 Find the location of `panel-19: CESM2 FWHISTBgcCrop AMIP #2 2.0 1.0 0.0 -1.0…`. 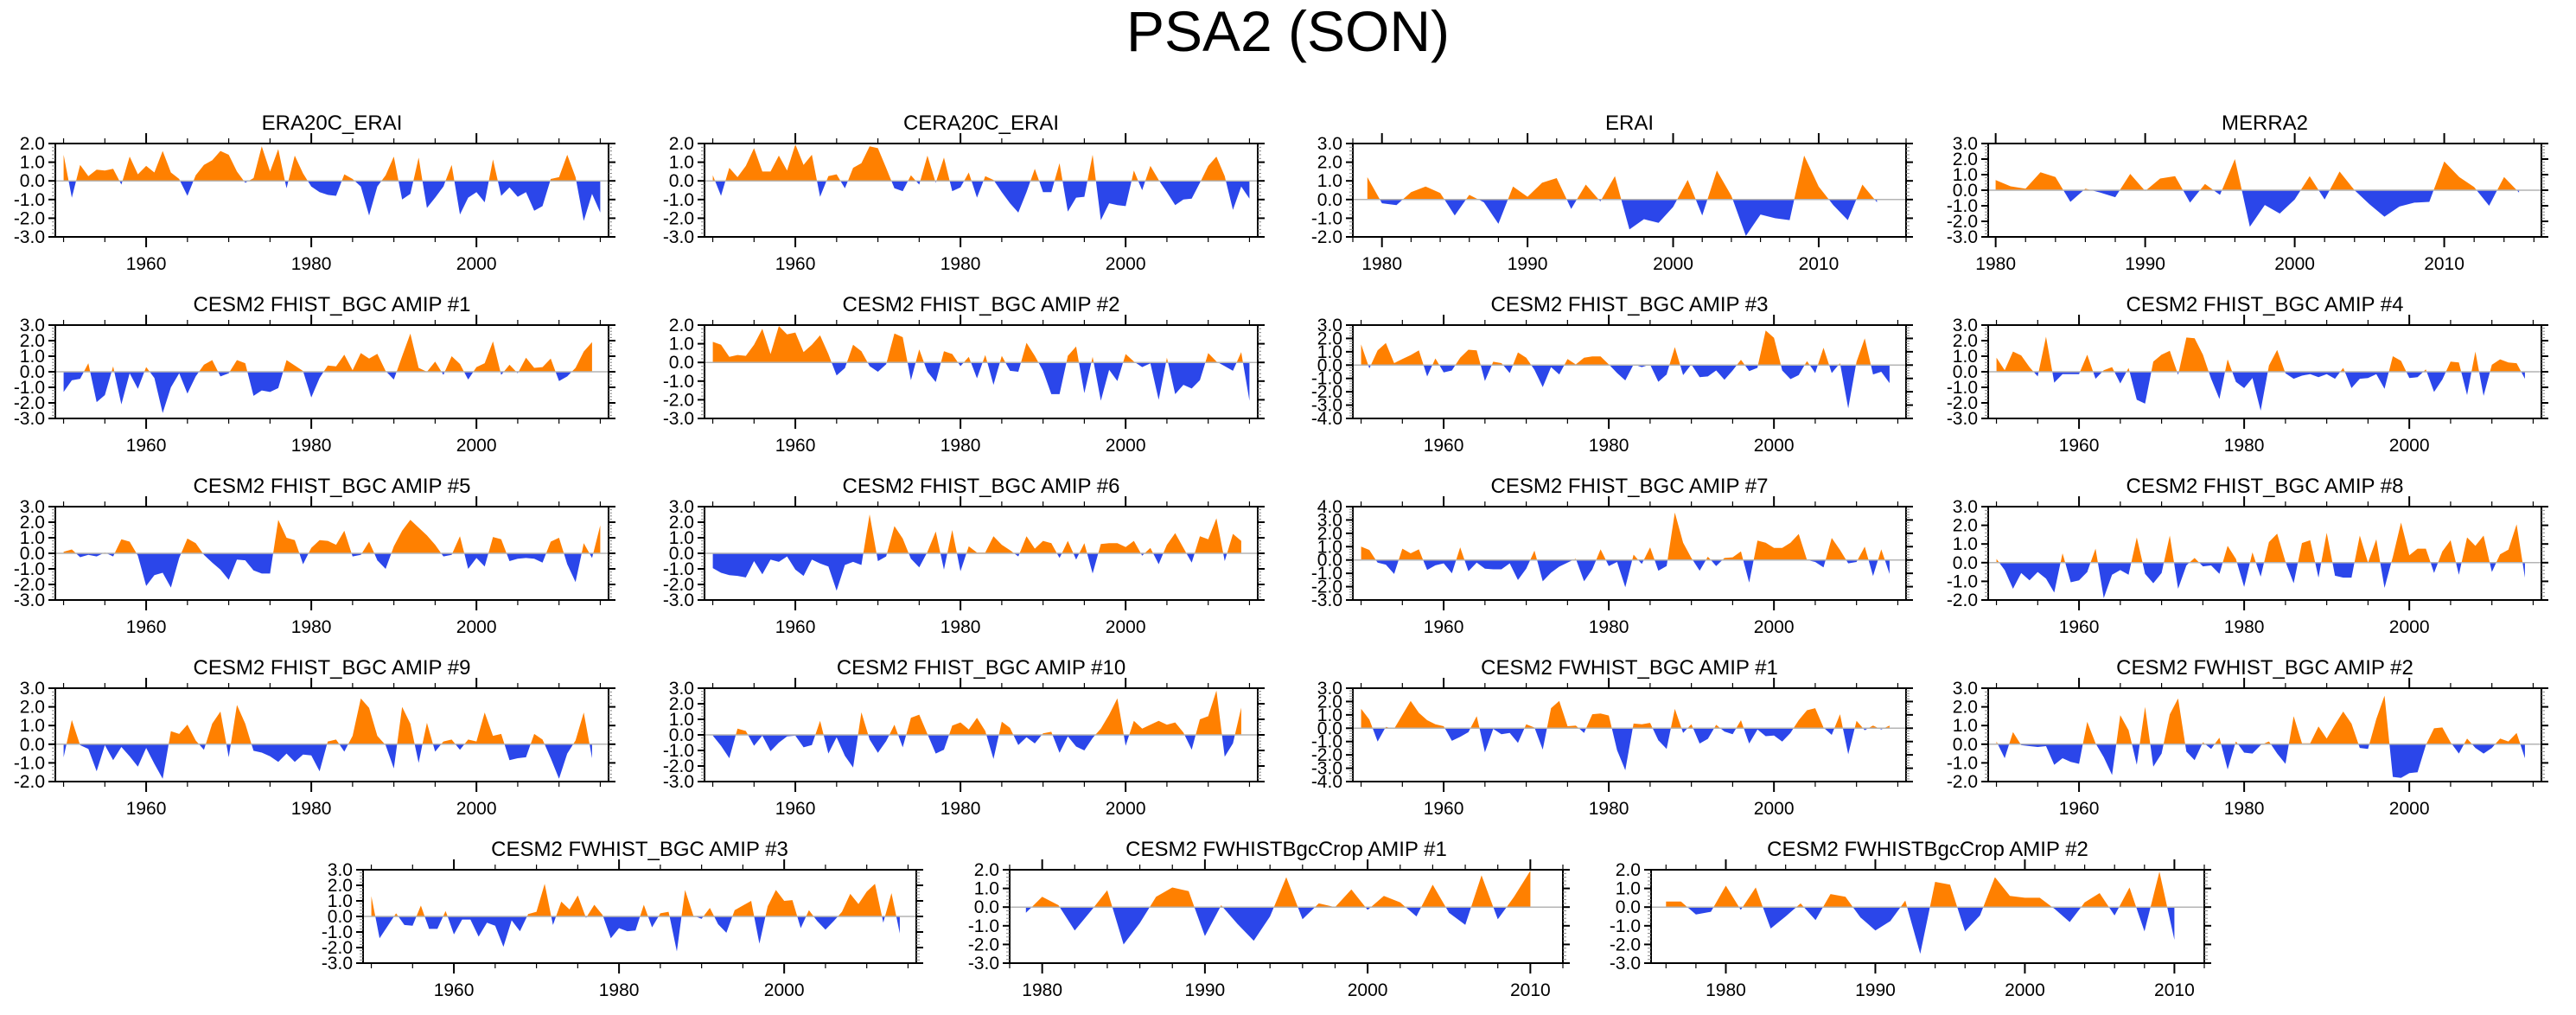

panel-19: CESM2 FWHISTBgcCrop AMIP #2 2.0 1.0 0.0 -1.0… is located at coordinates (1919, 921).